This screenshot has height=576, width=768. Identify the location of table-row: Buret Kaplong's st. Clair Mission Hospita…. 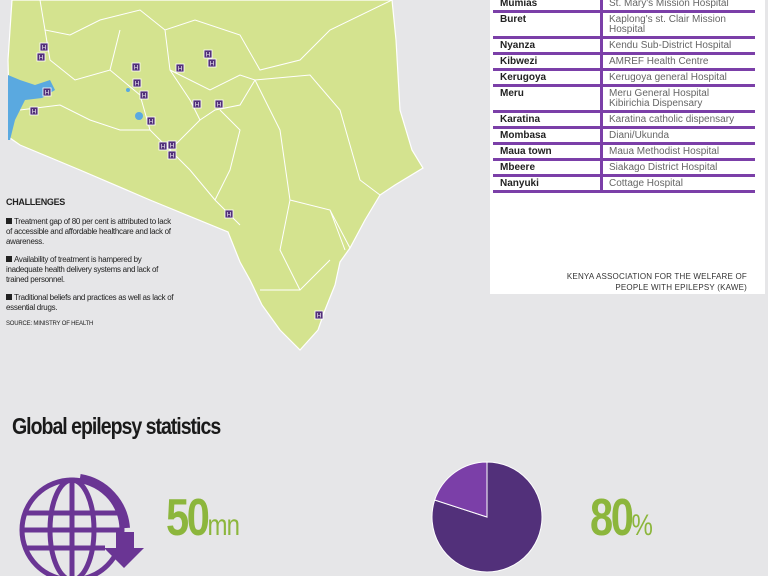
(624, 25).